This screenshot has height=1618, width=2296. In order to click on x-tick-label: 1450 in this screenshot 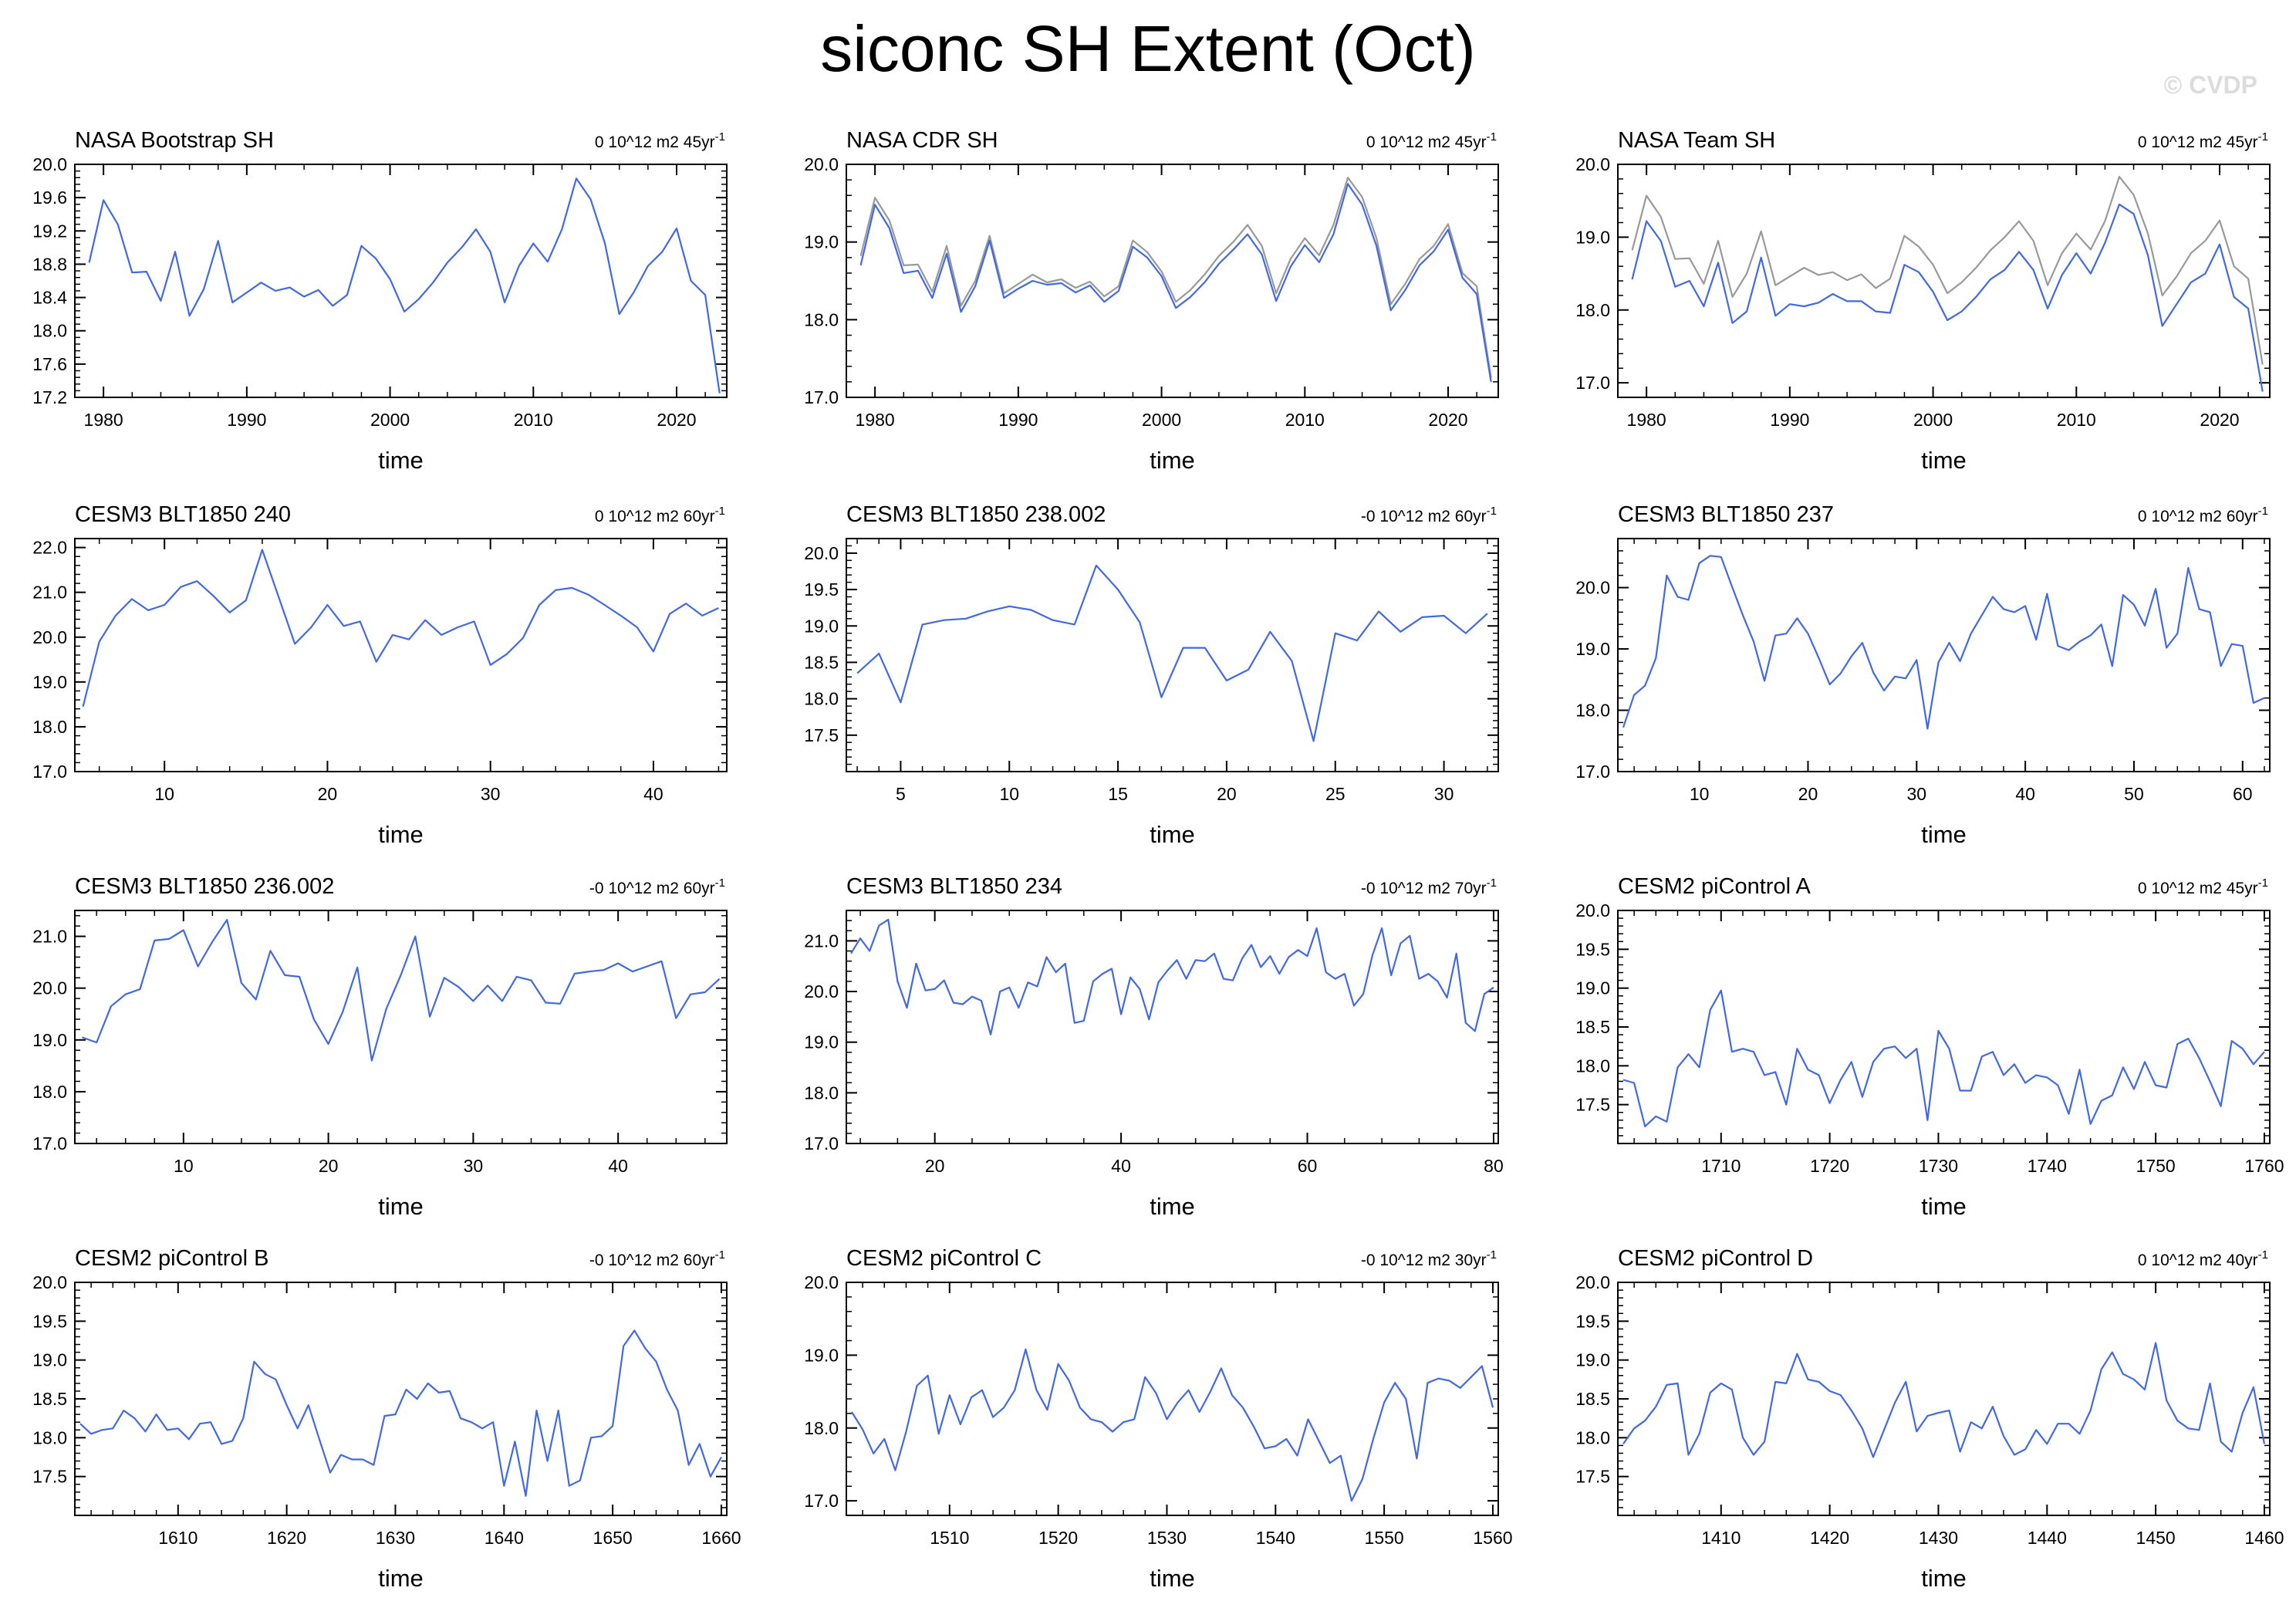, I will do `click(2156, 1538)`.